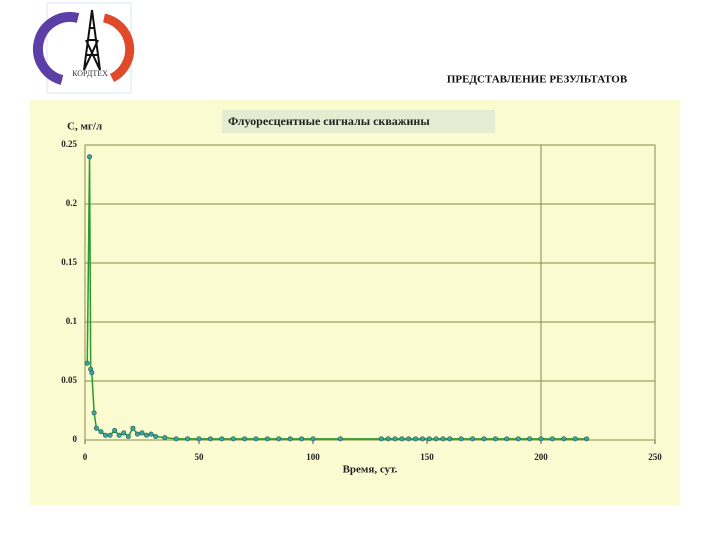 This screenshot has width=720, height=540. I want to click on x-tick-label: 200, so click(541, 457).